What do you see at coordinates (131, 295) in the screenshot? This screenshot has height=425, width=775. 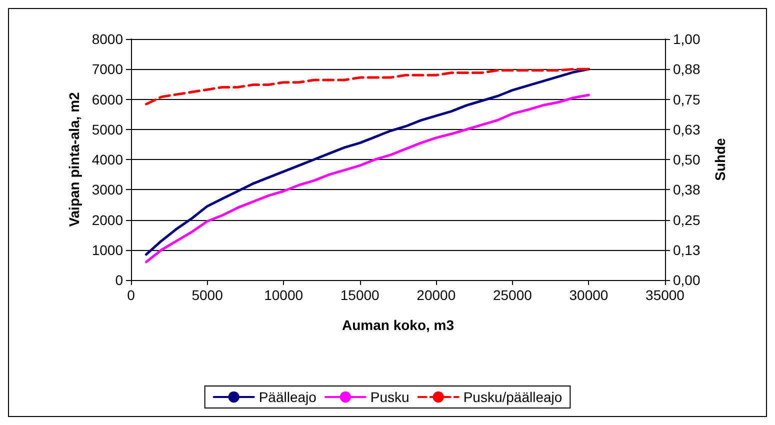 I see `x-tick-label: 0` at bounding box center [131, 295].